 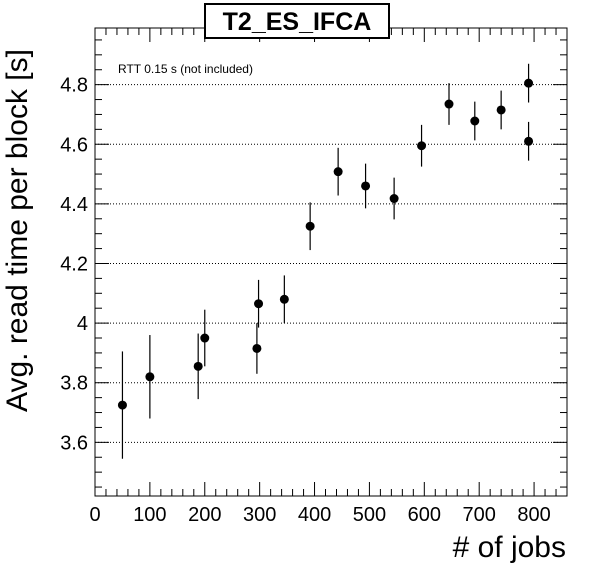 What do you see at coordinates (74, 443) in the screenshot?
I see `y-tick-label: 3.6` at bounding box center [74, 443].